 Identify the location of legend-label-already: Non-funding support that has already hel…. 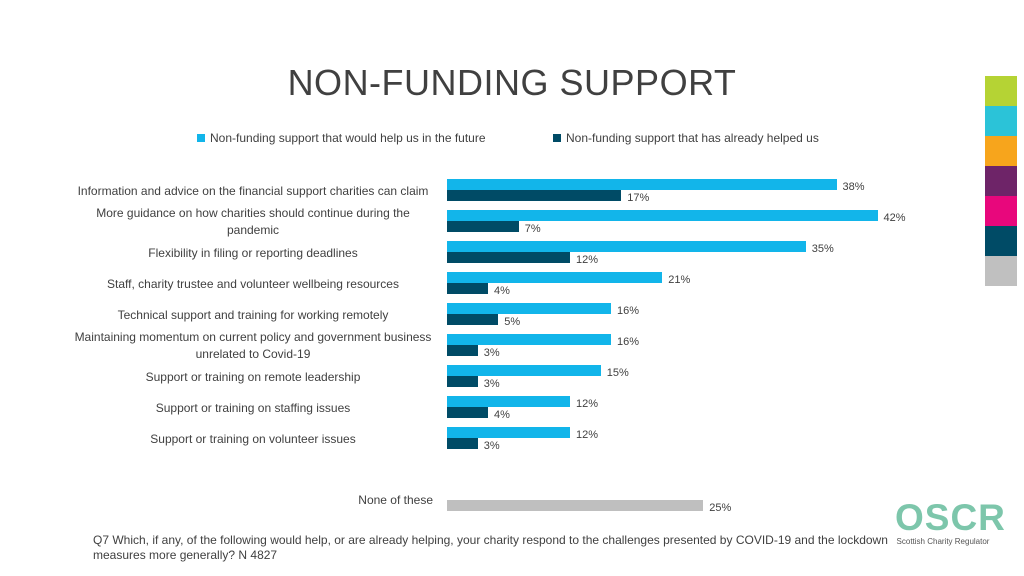
(692, 138).